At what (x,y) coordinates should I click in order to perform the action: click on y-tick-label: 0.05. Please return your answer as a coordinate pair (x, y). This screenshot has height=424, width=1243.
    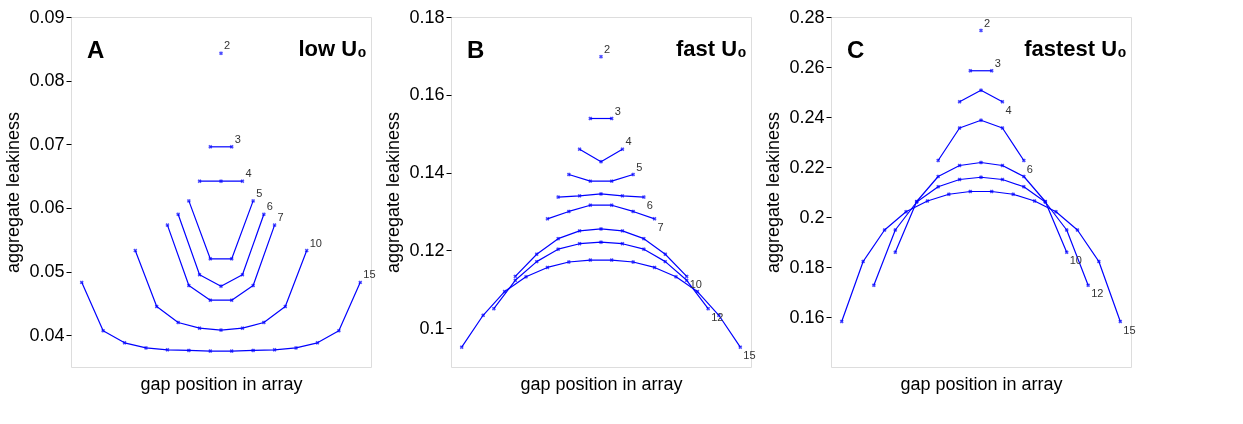
    Looking at the image, I should click on (47, 271).